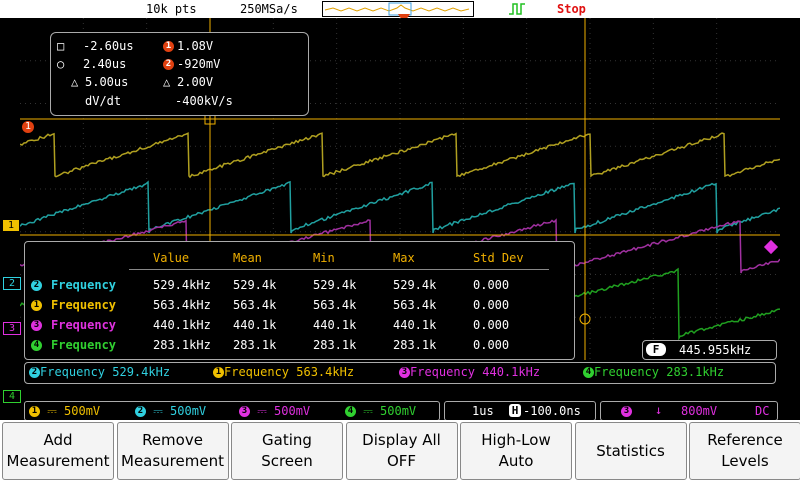 The height and width of the screenshot is (480, 800). What do you see at coordinates (75, 82) in the screenshot?
I see `delta-x-icon: △` at bounding box center [75, 82].